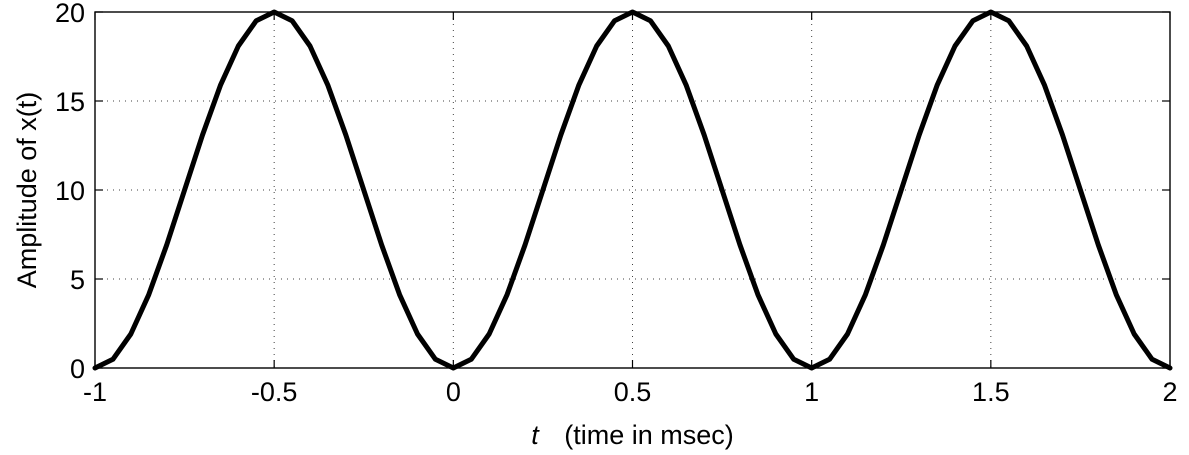  What do you see at coordinates (27, 190) in the screenshot?
I see `y-axis-label: Amplitude of x(t)` at bounding box center [27, 190].